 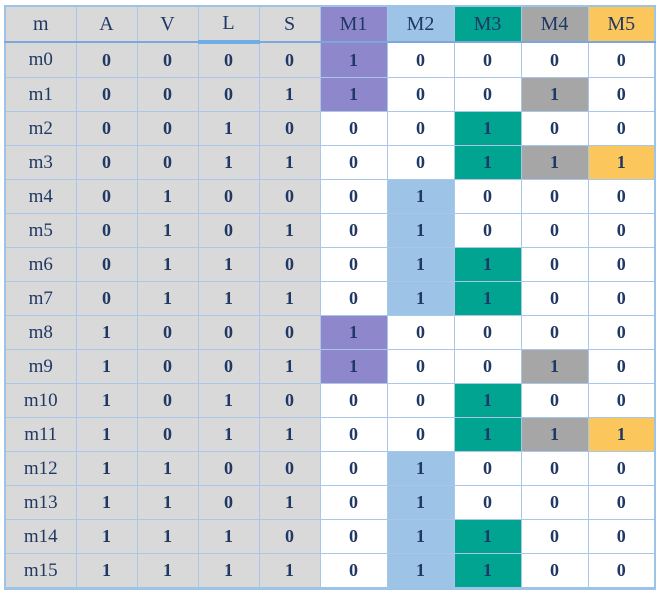 I want to click on table-row-m7: m7 0 1 1 1 0 1 1 0 0, so click(x=330, y=298).